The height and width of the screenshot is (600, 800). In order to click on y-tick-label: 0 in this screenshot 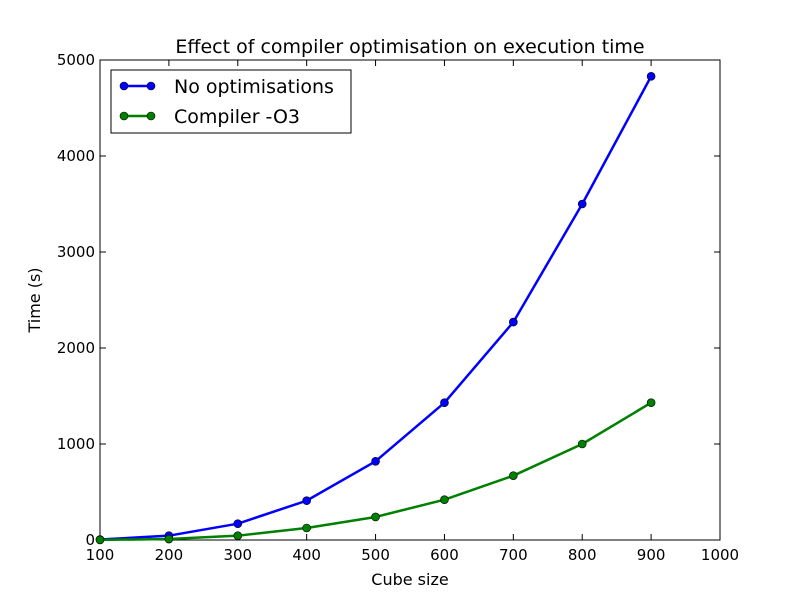, I will do `click(90, 540)`.